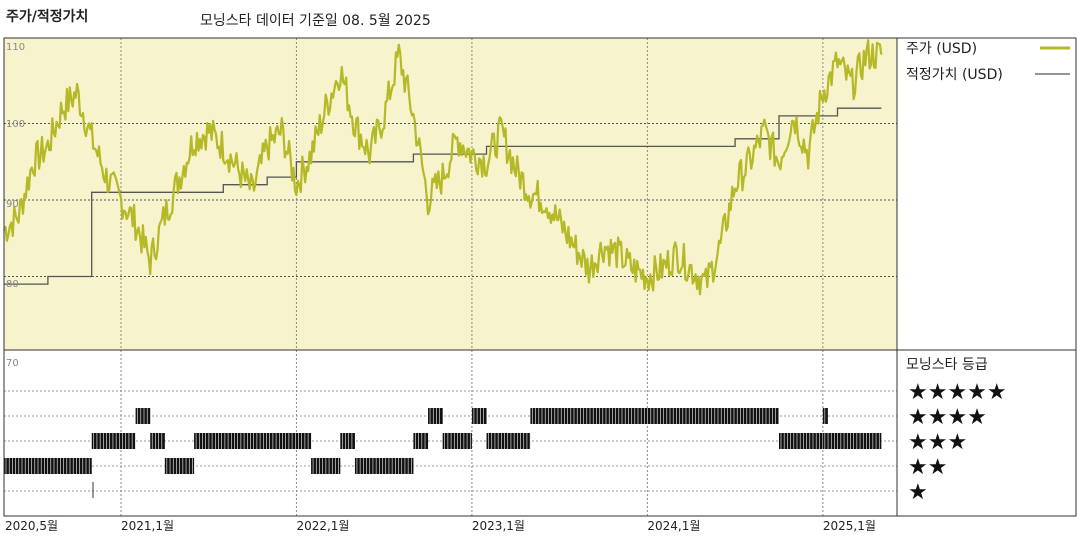 The image size is (1080, 540). I want to click on y-tick-label: 70, so click(12, 363).